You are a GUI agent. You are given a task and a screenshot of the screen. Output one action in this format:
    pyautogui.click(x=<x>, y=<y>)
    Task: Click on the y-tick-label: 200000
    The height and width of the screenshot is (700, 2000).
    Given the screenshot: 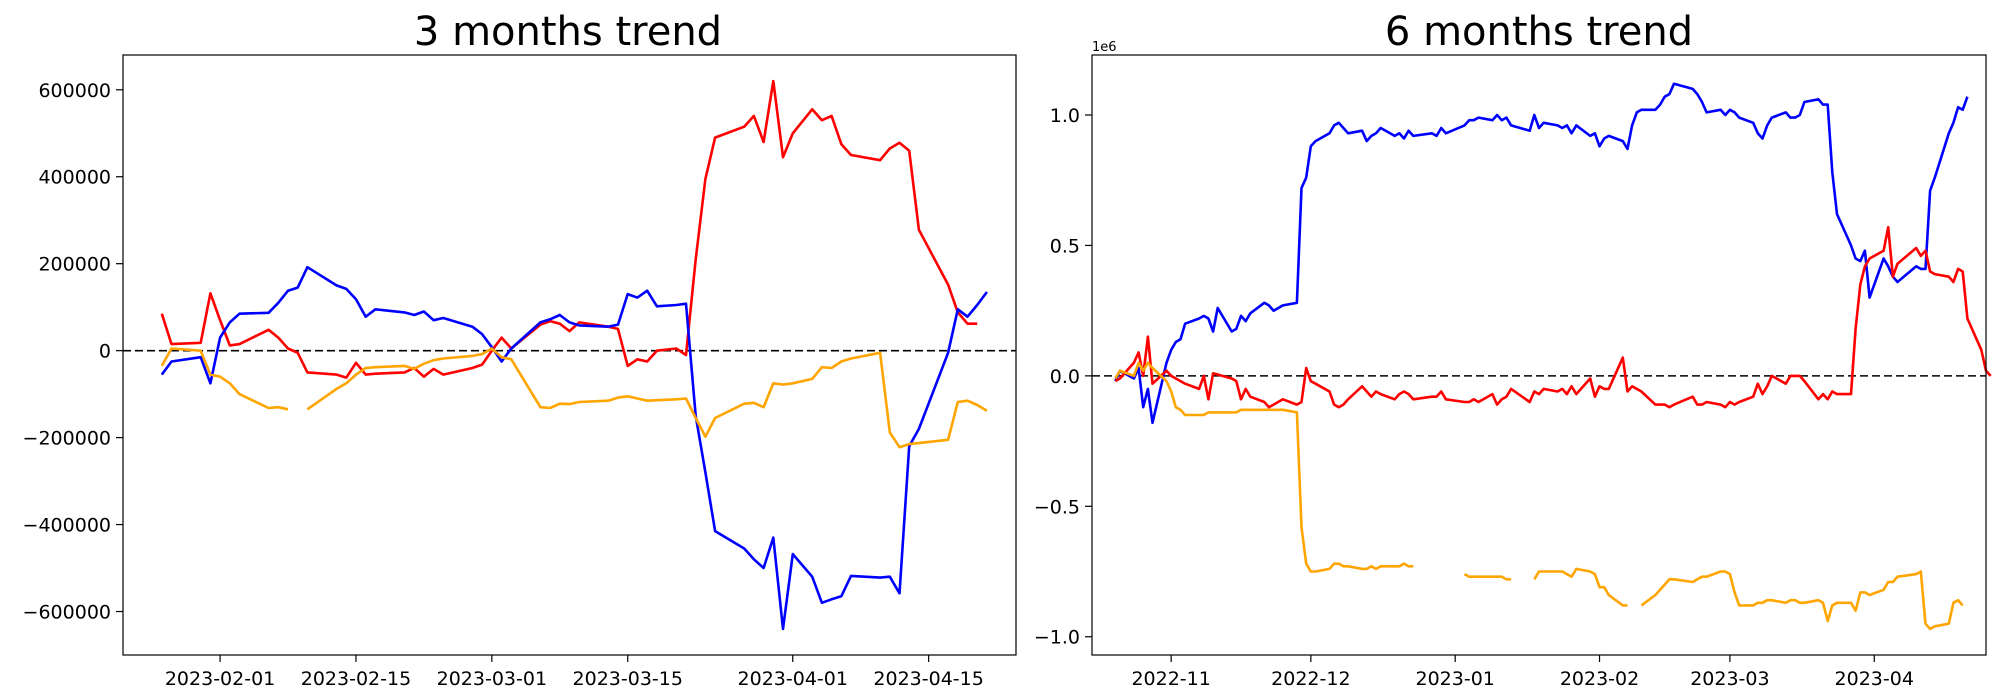 What is the action you would take?
    pyautogui.click(x=74, y=265)
    